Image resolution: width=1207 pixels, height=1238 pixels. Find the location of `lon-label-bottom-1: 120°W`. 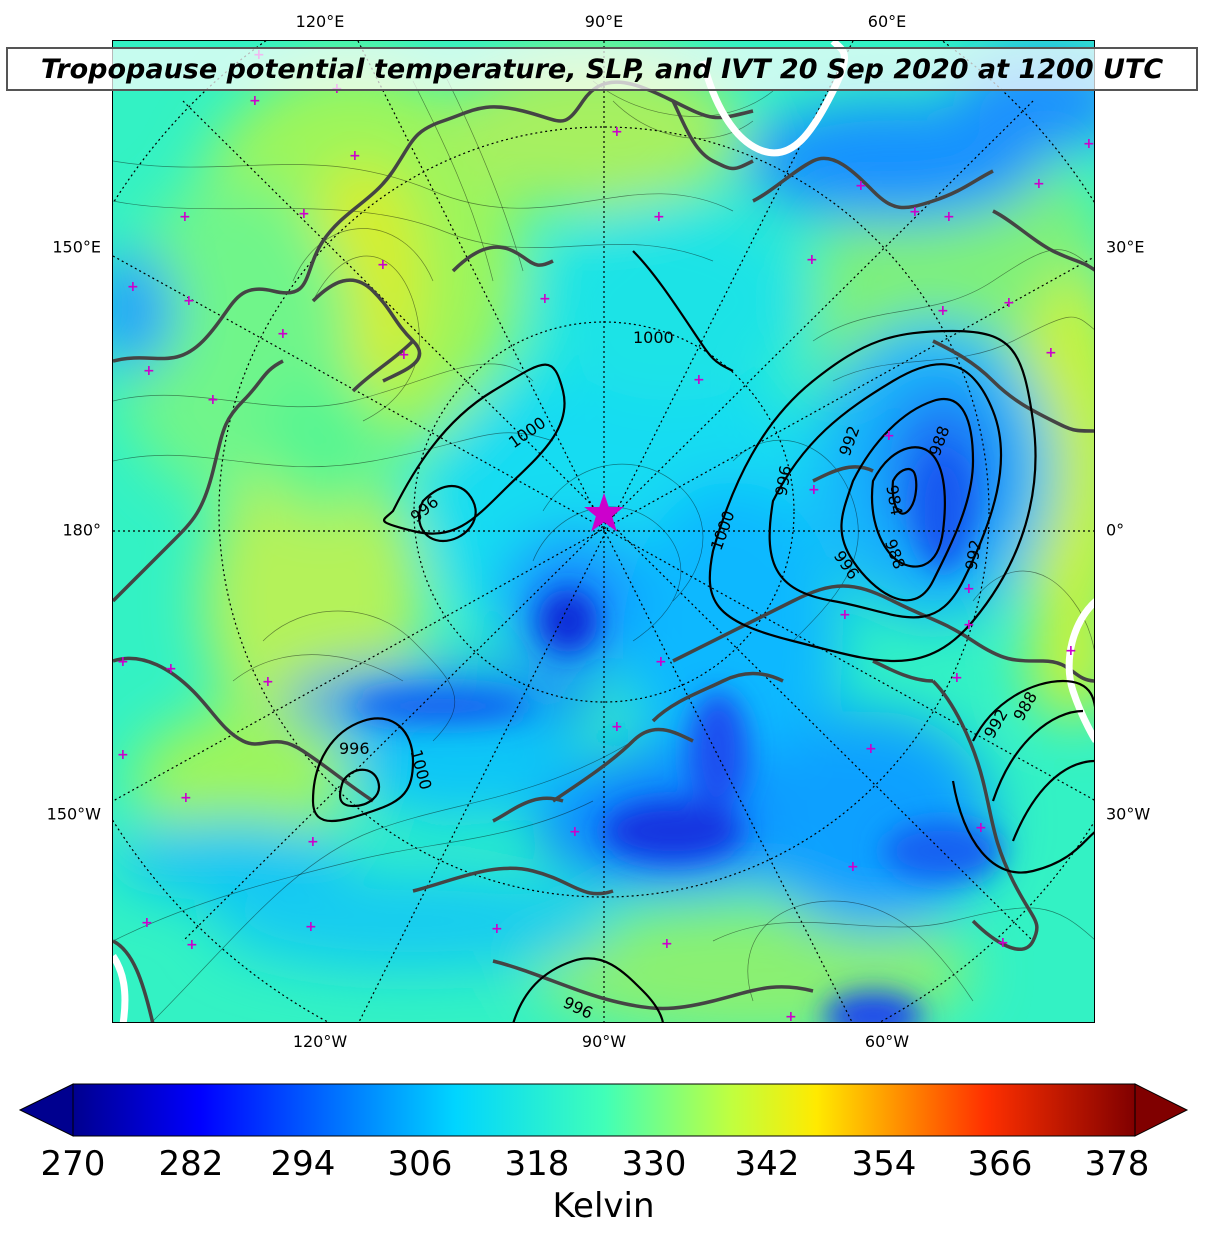

lon-label-bottom-1: 120°W is located at coordinates (320, 1041).